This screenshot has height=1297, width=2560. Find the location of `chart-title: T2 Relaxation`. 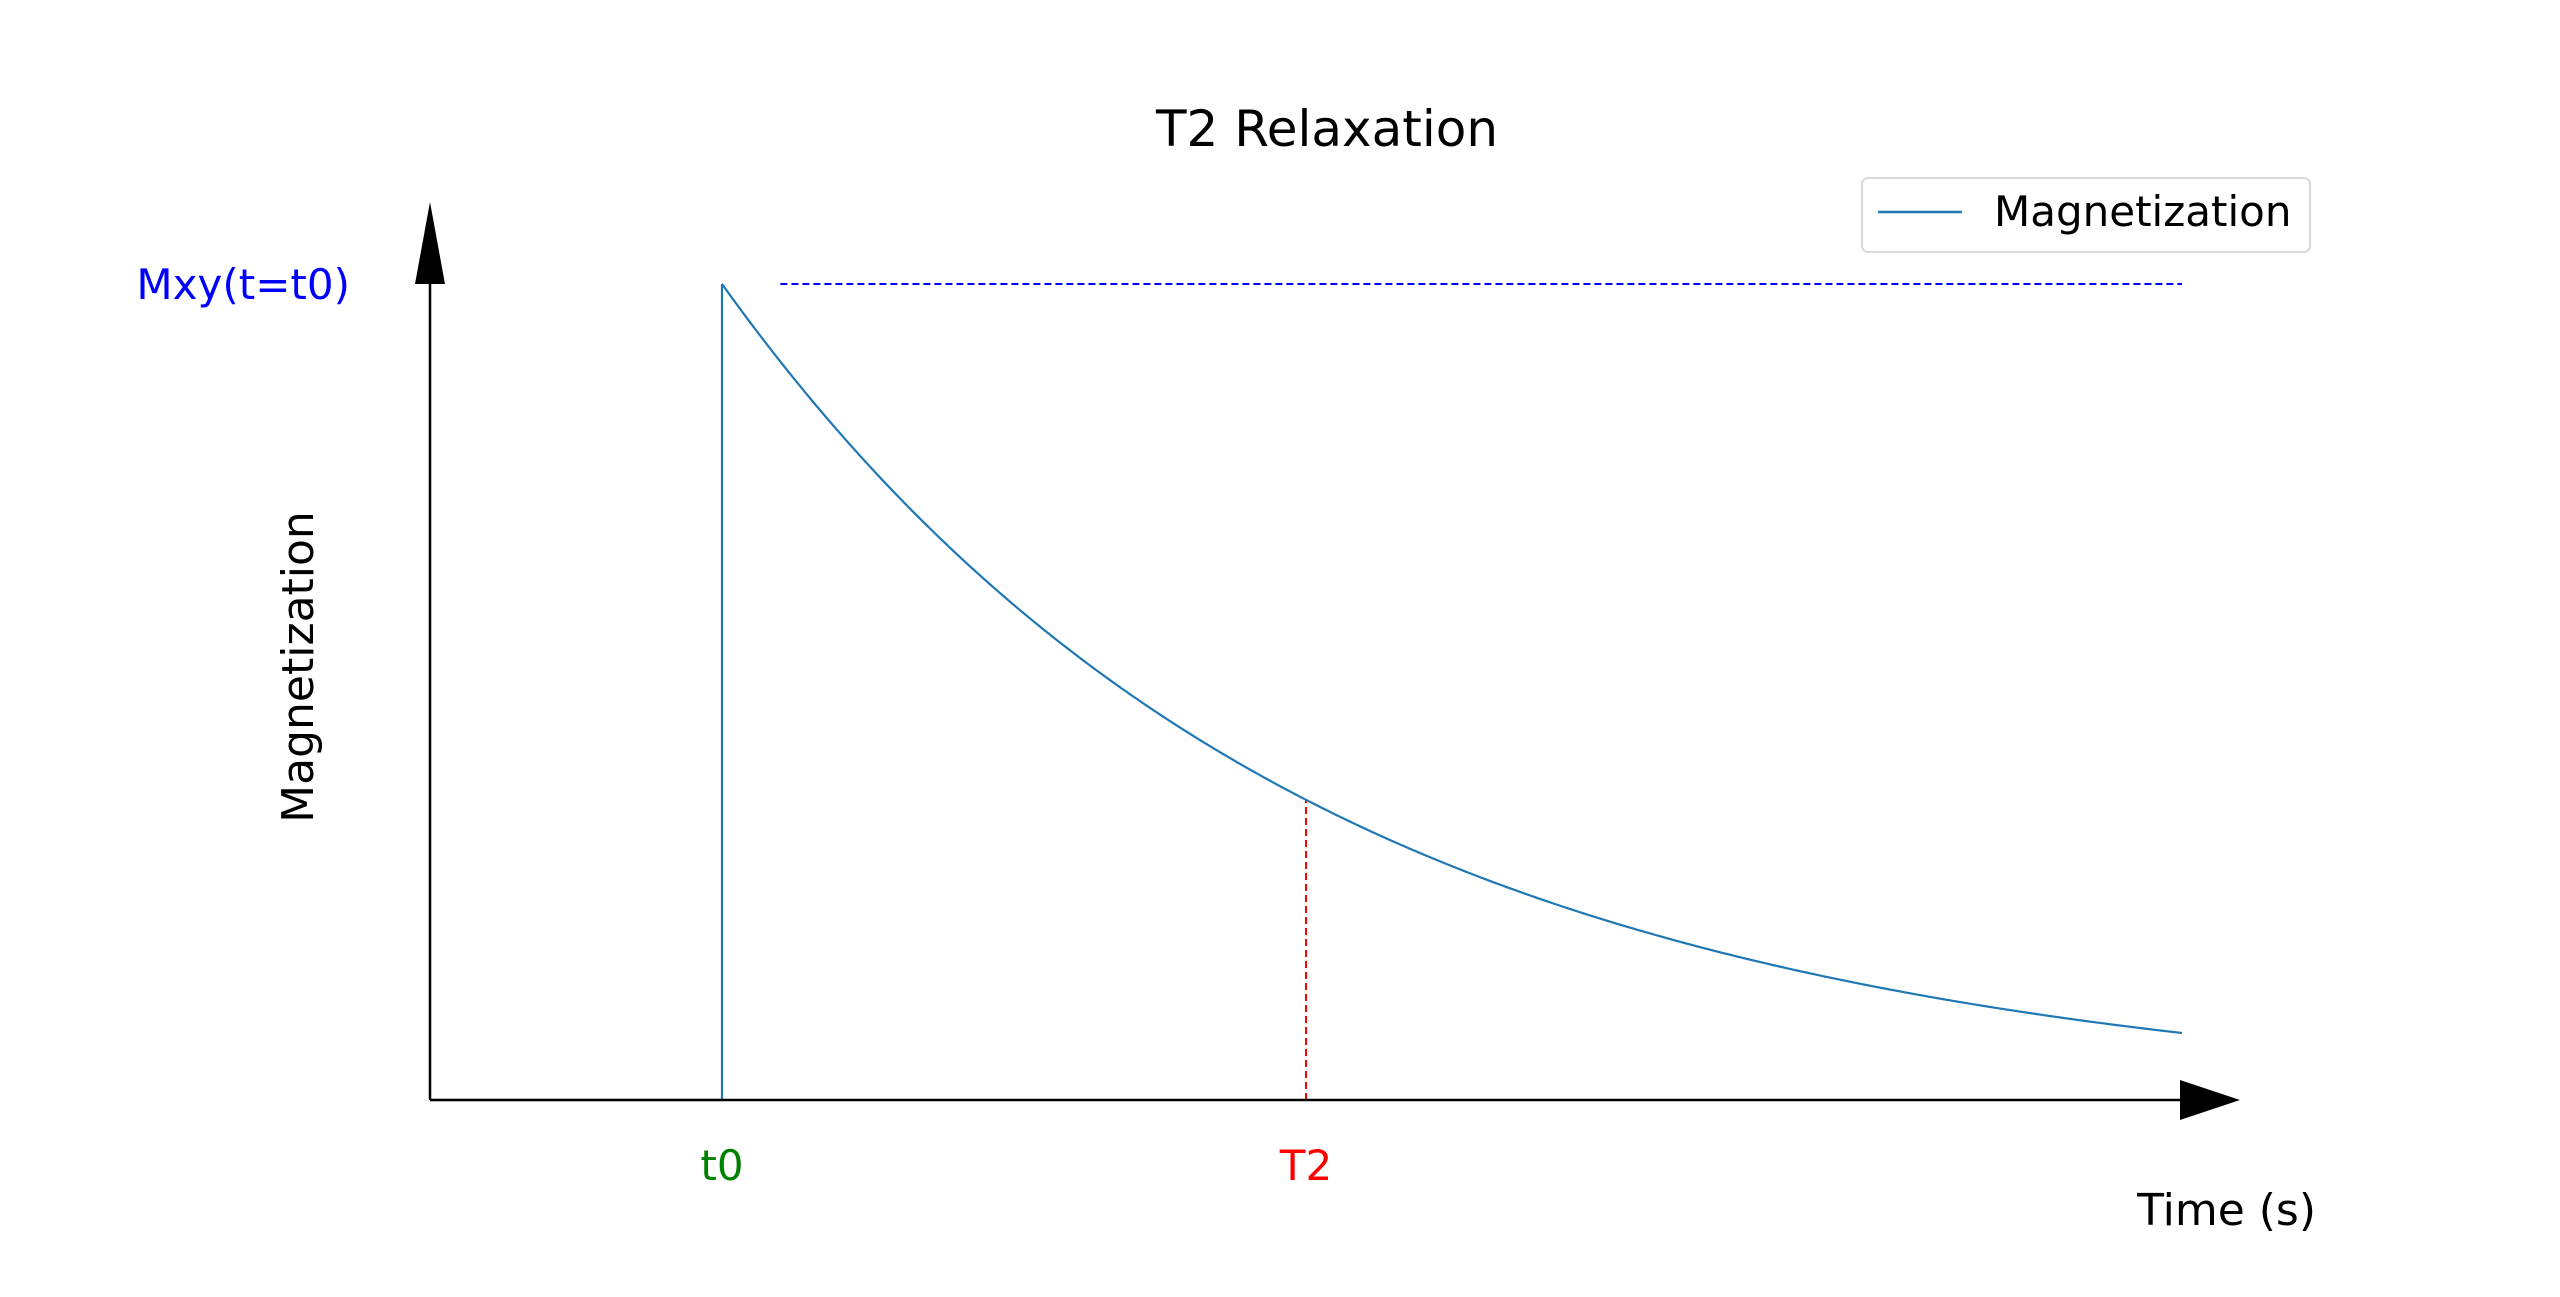

chart-title: T2 Relaxation is located at coordinates (1326, 129).